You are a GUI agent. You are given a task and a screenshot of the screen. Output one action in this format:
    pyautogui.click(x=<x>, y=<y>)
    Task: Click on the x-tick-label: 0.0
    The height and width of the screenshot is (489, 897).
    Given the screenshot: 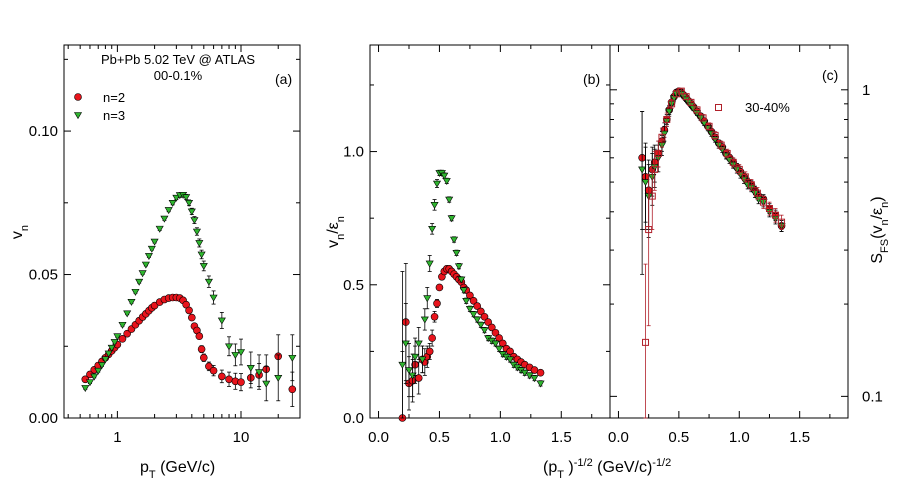 What is the action you would take?
    pyautogui.click(x=378, y=437)
    